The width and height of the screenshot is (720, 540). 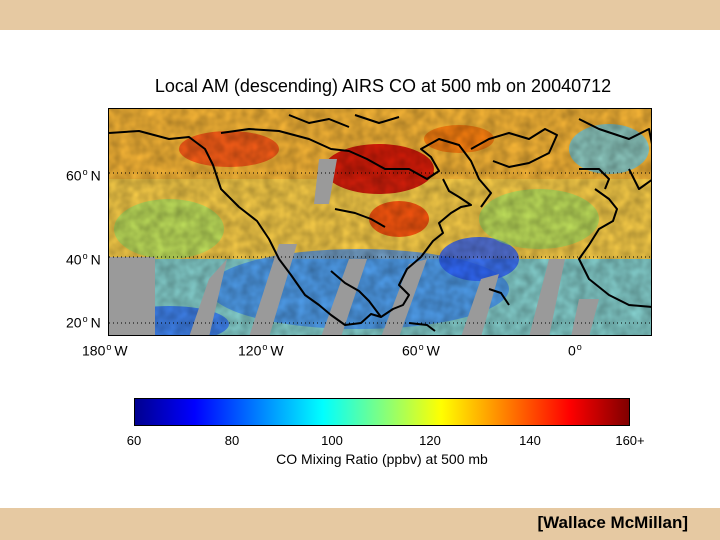 I want to click on lat-label-40n: 40o N, so click(x=83, y=259).